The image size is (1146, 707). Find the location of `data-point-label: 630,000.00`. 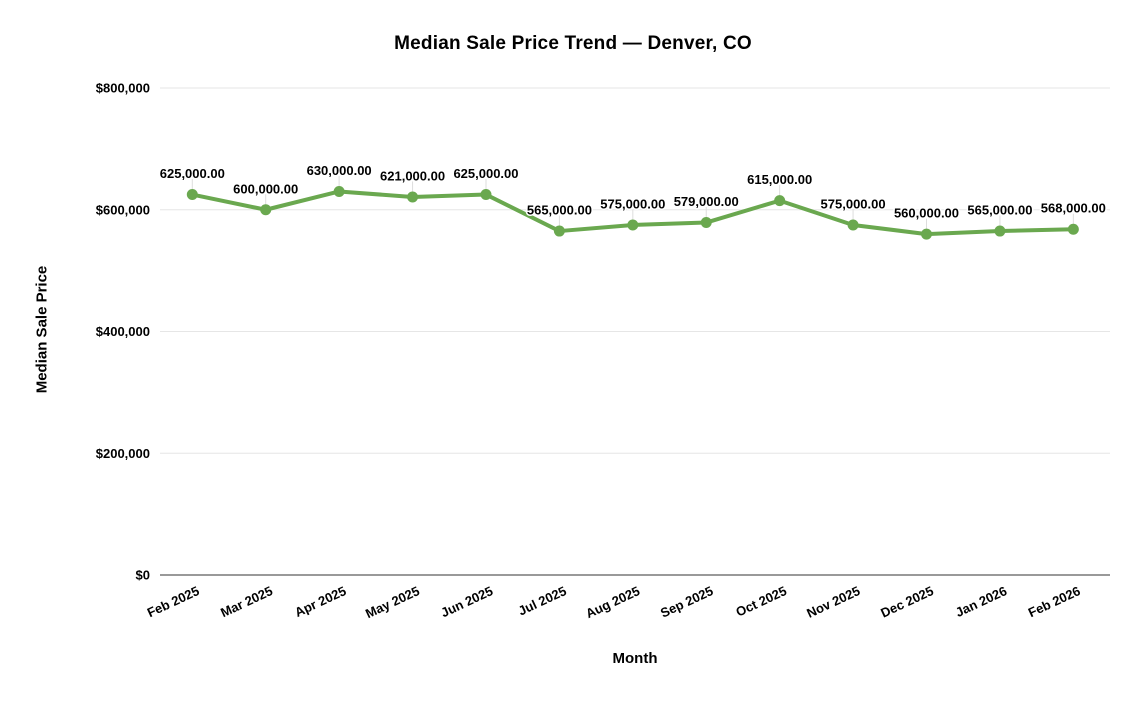

data-point-label: 630,000.00 is located at coordinates (339, 170).